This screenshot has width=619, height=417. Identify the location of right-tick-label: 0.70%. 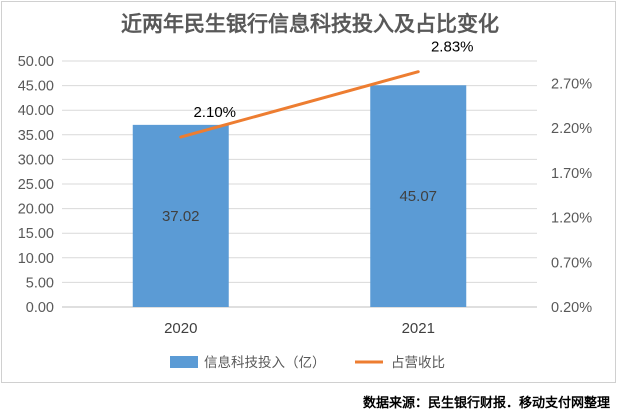
(571, 263).